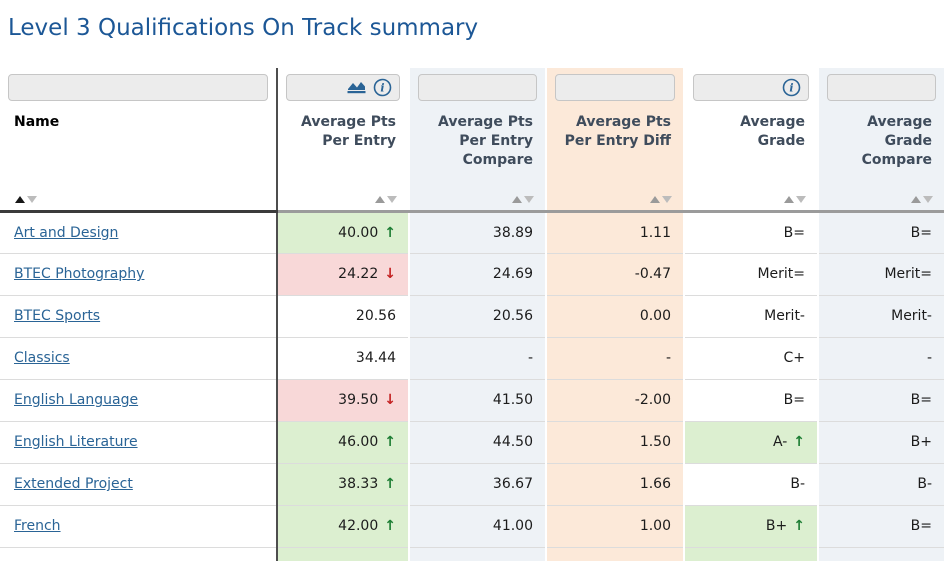 Image resolution: width=944 pixels, height=562 pixels. I want to click on avg-pts-cell: 38.33 ↑, so click(343, 484).